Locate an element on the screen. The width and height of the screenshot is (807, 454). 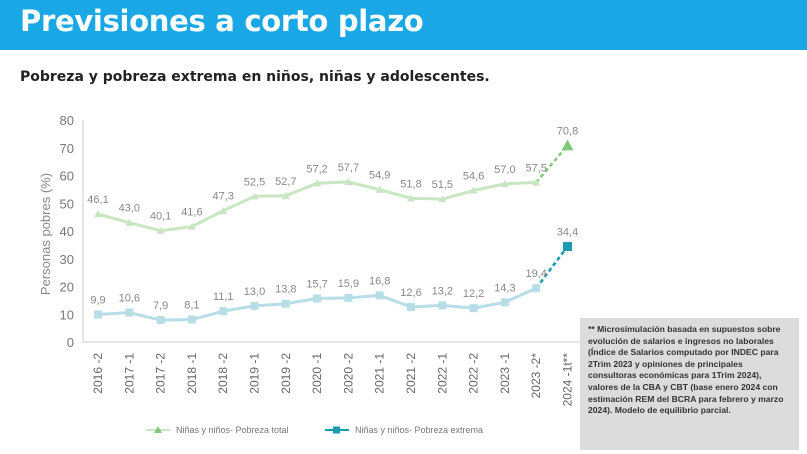
y-tick-label: 80 is located at coordinates (67, 120).